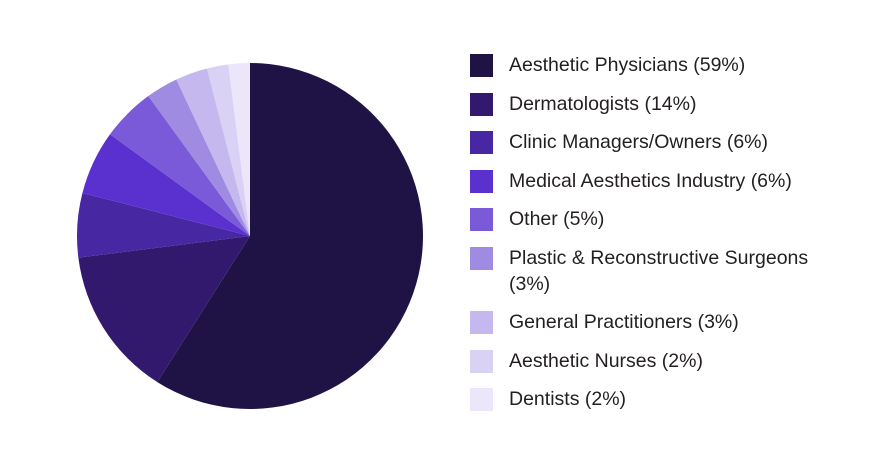 The height and width of the screenshot is (472, 884). I want to click on legend-label: Other (5%), so click(557, 219).